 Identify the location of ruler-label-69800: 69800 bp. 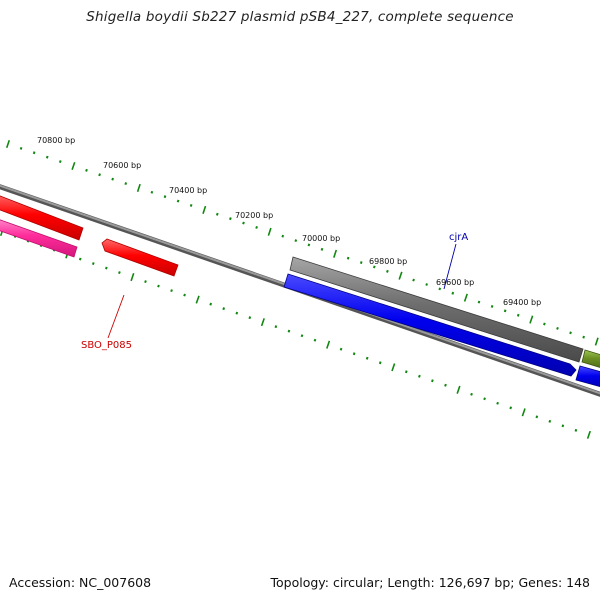
(388, 261).